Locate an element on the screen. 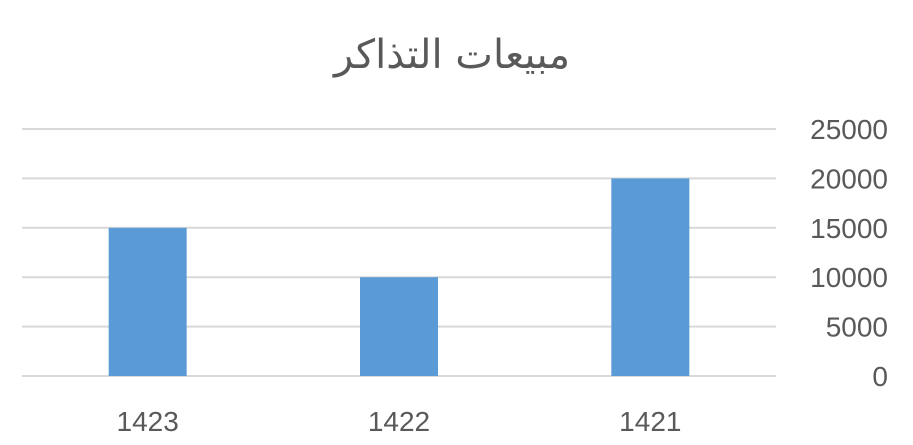  x-axis-ticks: 1421 1422 1423 is located at coordinates (399, 421).